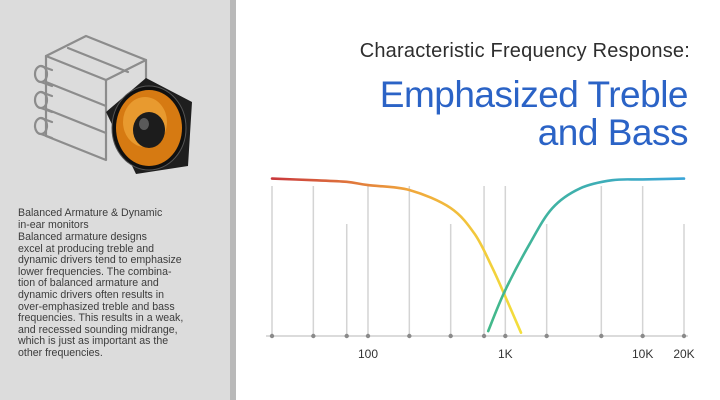  What do you see at coordinates (478, 336) in the screenshot?
I see `axis-tick-dots` at bounding box center [478, 336].